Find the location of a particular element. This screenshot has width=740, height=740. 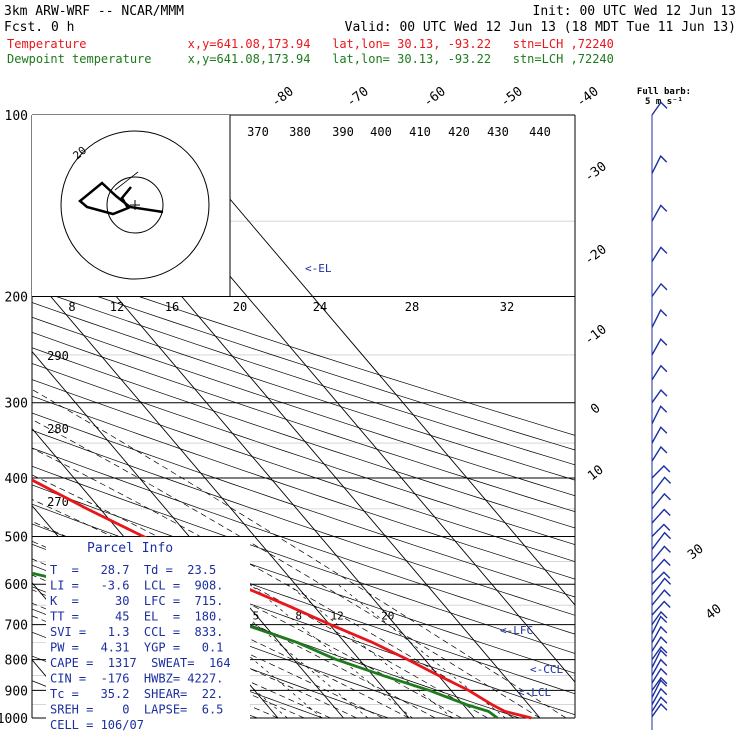

isotherm-label: -60 is located at coordinates (435, 97).